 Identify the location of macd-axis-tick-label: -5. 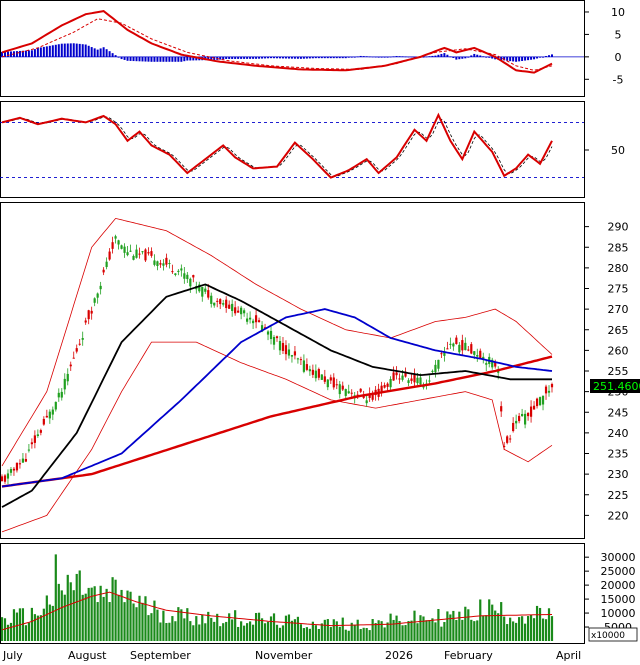
(618, 79).